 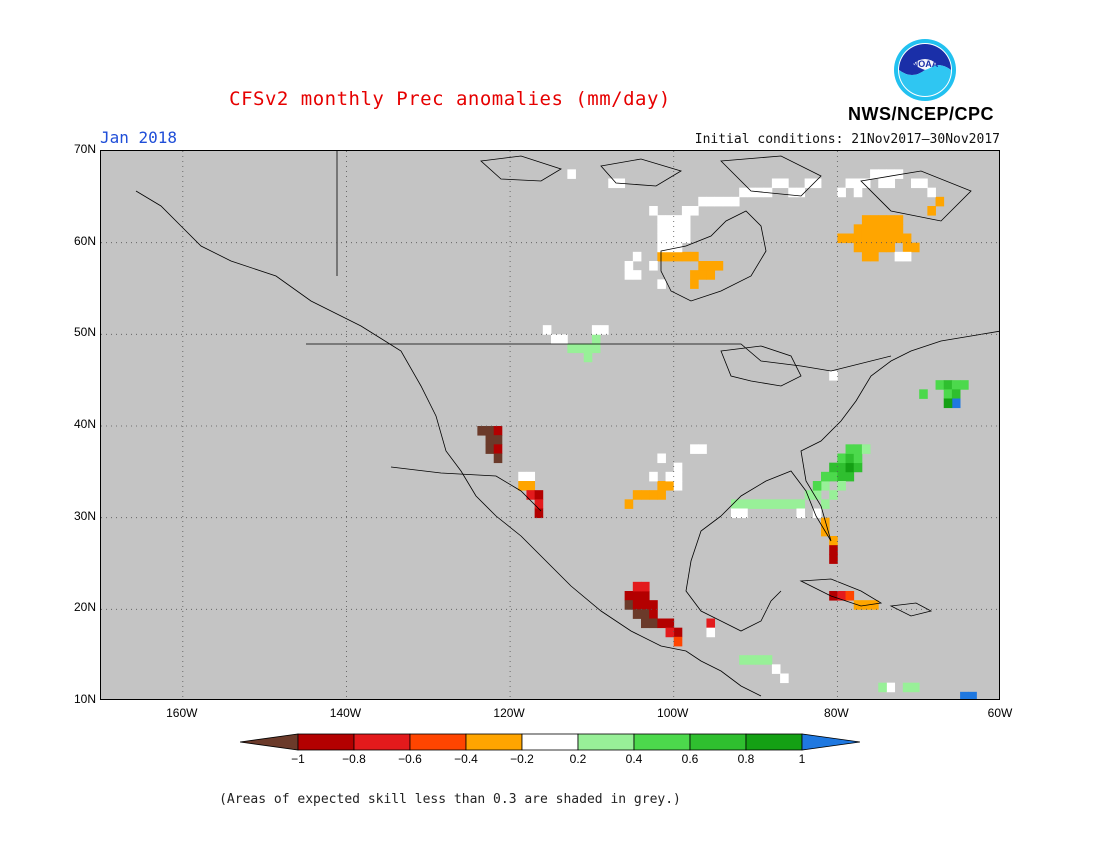 What do you see at coordinates (847, 139) in the screenshot?
I see `initial-conditions: Initial conditions: 21Nov2017–30Nov2017` at bounding box center [847, 139].